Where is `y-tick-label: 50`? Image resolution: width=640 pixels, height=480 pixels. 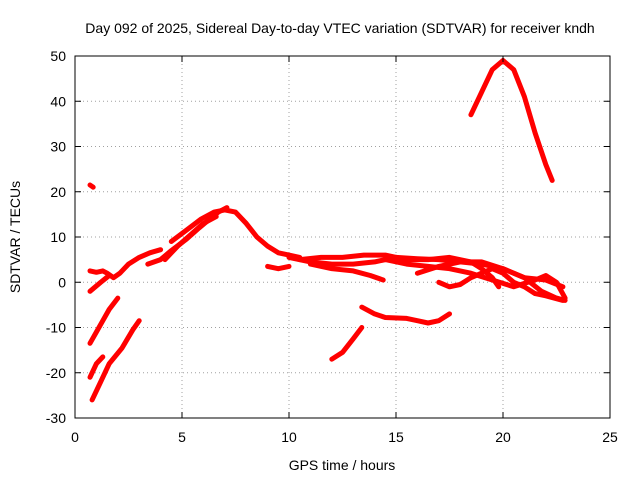
y-tick-label: 50 is located at coordinates (58, 56).